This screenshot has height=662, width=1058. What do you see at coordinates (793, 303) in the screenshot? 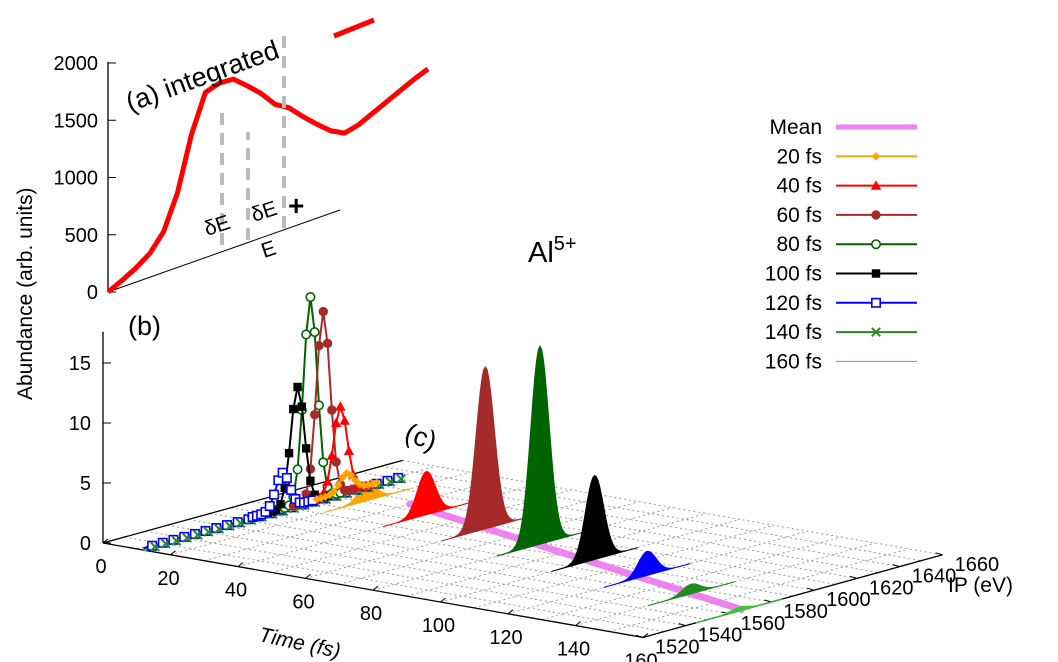
I see `legend-label: 120 fs` at bounding box center [793, 303].